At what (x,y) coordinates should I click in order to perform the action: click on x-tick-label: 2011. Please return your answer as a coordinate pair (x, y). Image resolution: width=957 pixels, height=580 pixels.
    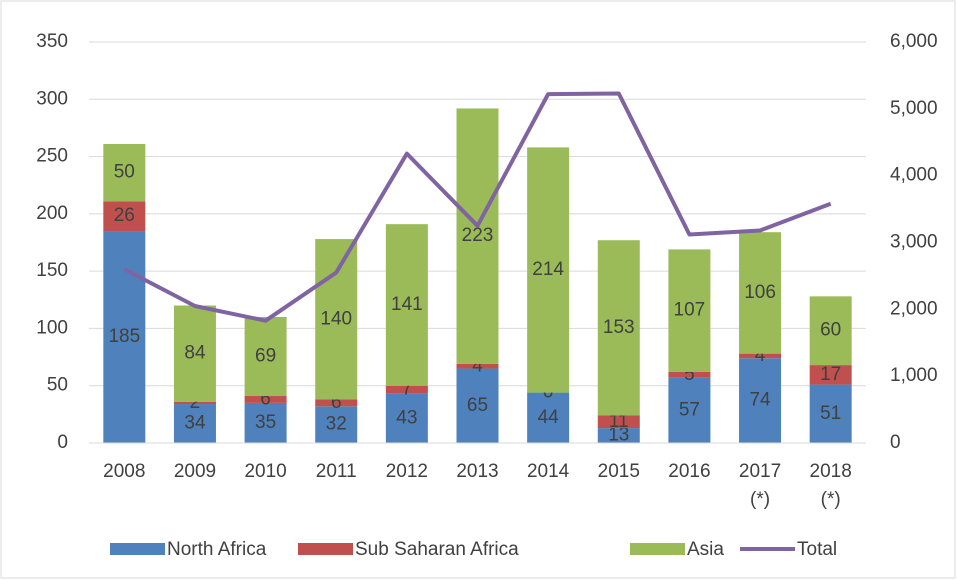
    Looking at the image, I should click on (336, 471).